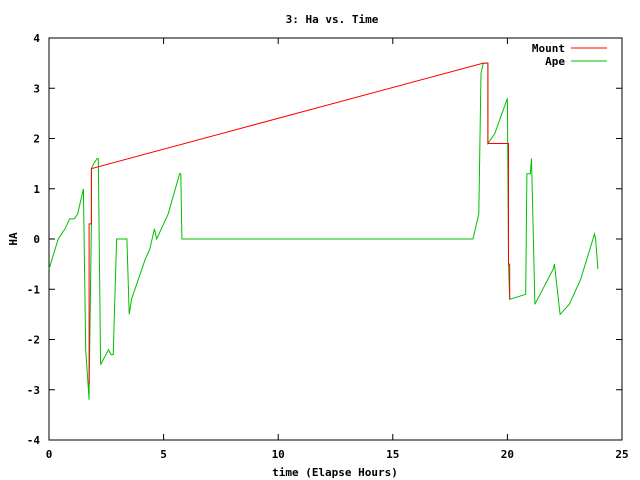  Describe the element at coordinates (569, 55) in the screenshot. I see `legend: Mount Ape` at that location.